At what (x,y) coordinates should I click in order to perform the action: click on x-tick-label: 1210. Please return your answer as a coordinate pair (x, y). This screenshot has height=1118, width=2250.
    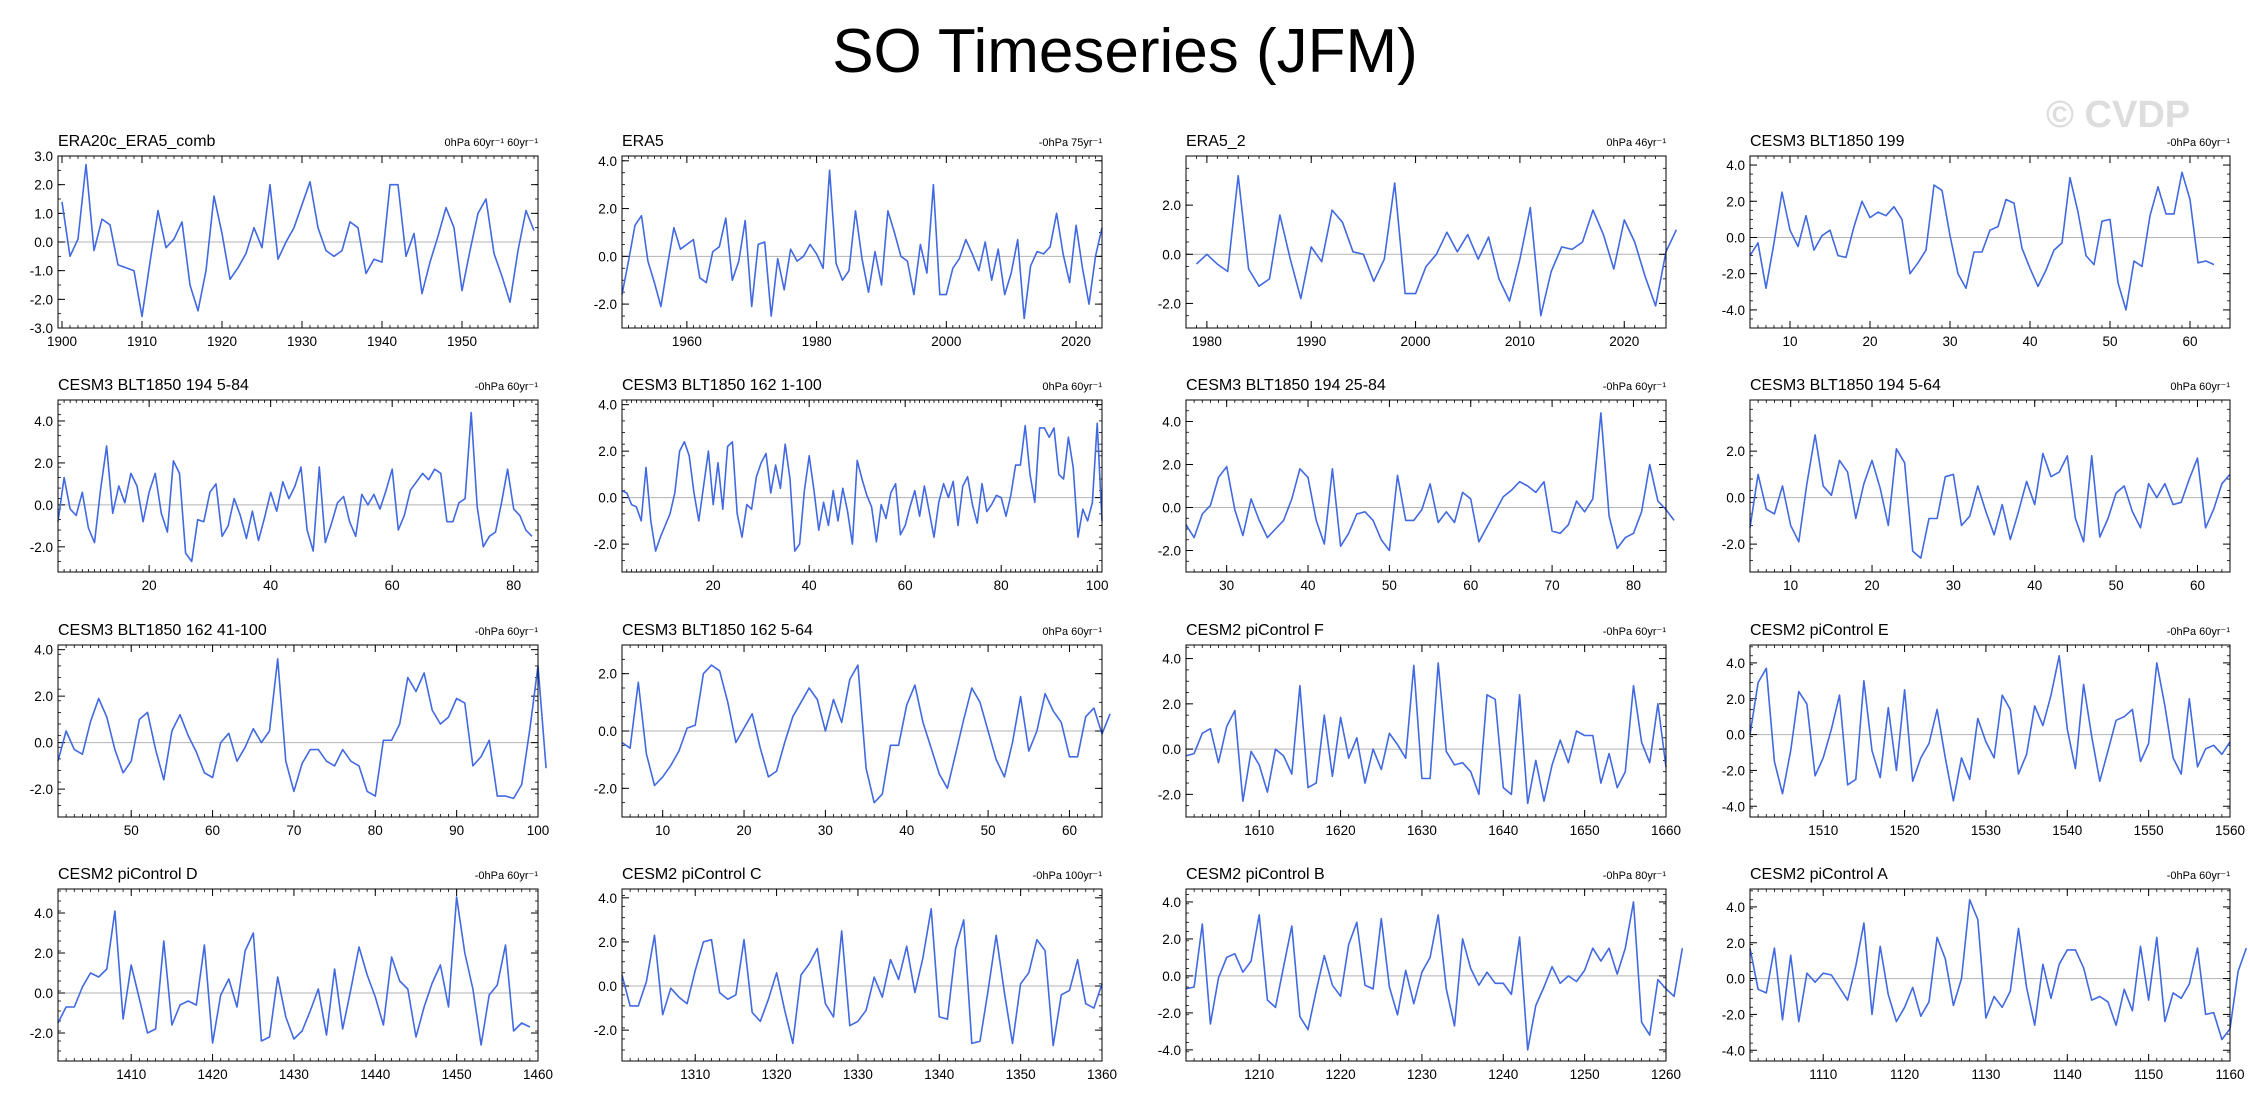
    Looking at the image, I should click on (1259, 1074).